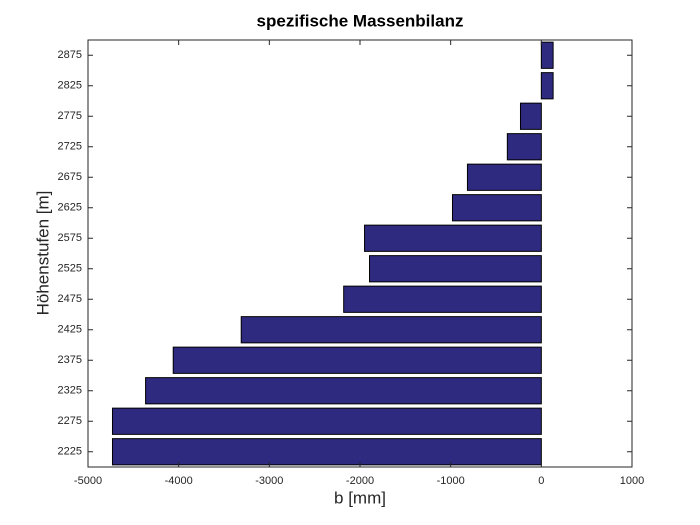 This screenshot has height=525, width=700. Describe the element at coordinates (70, 299) in the screenshot. I see `y-tick-label: 2475` at that location.